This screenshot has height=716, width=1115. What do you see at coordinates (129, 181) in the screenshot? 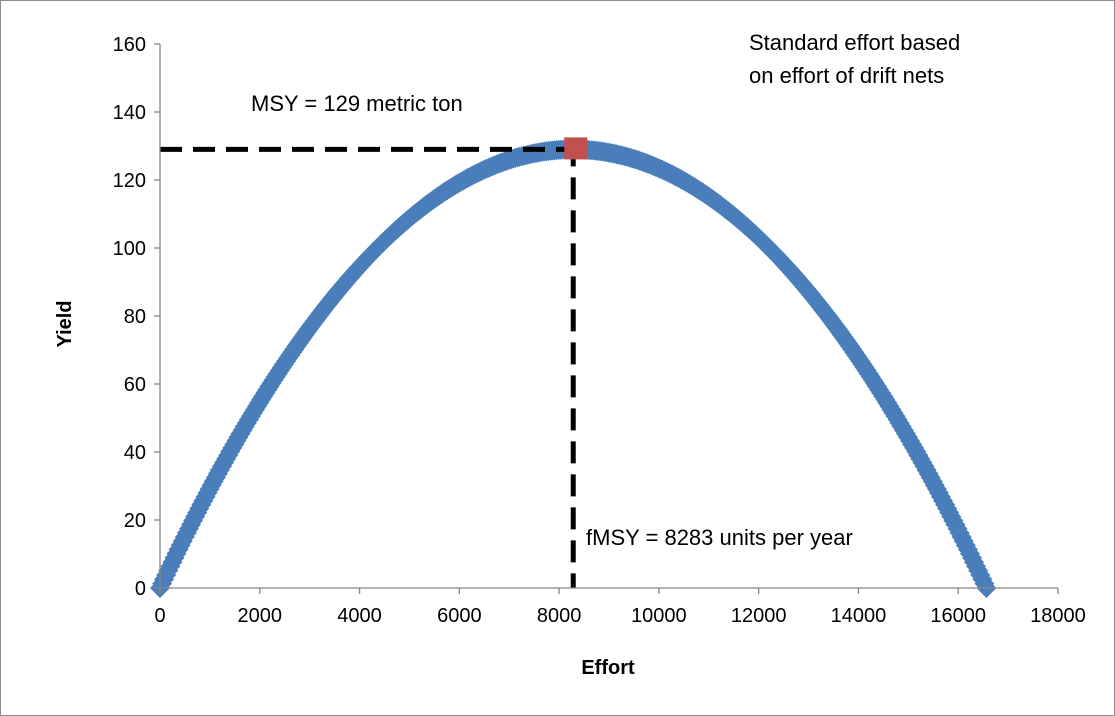
I see `y-tick-label: 120` at bounding box center [129, 181].